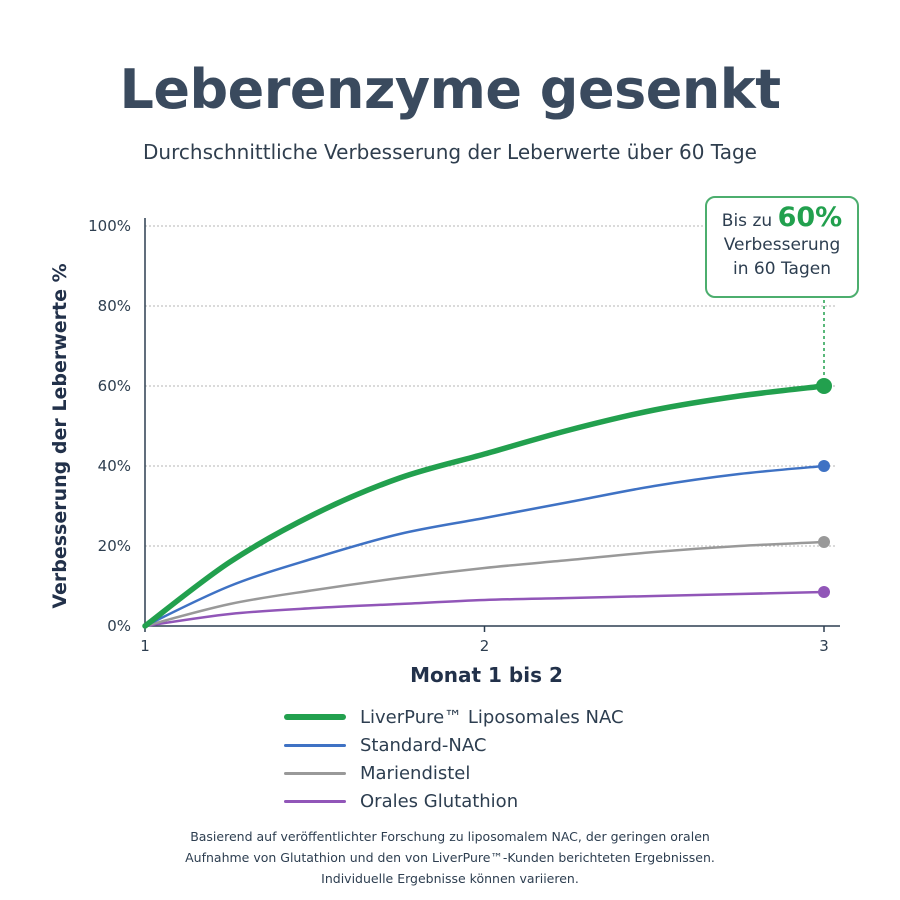 This screenshot has width=900, height=900. I want to click on x-tick-label: 3, so click(824, 646).